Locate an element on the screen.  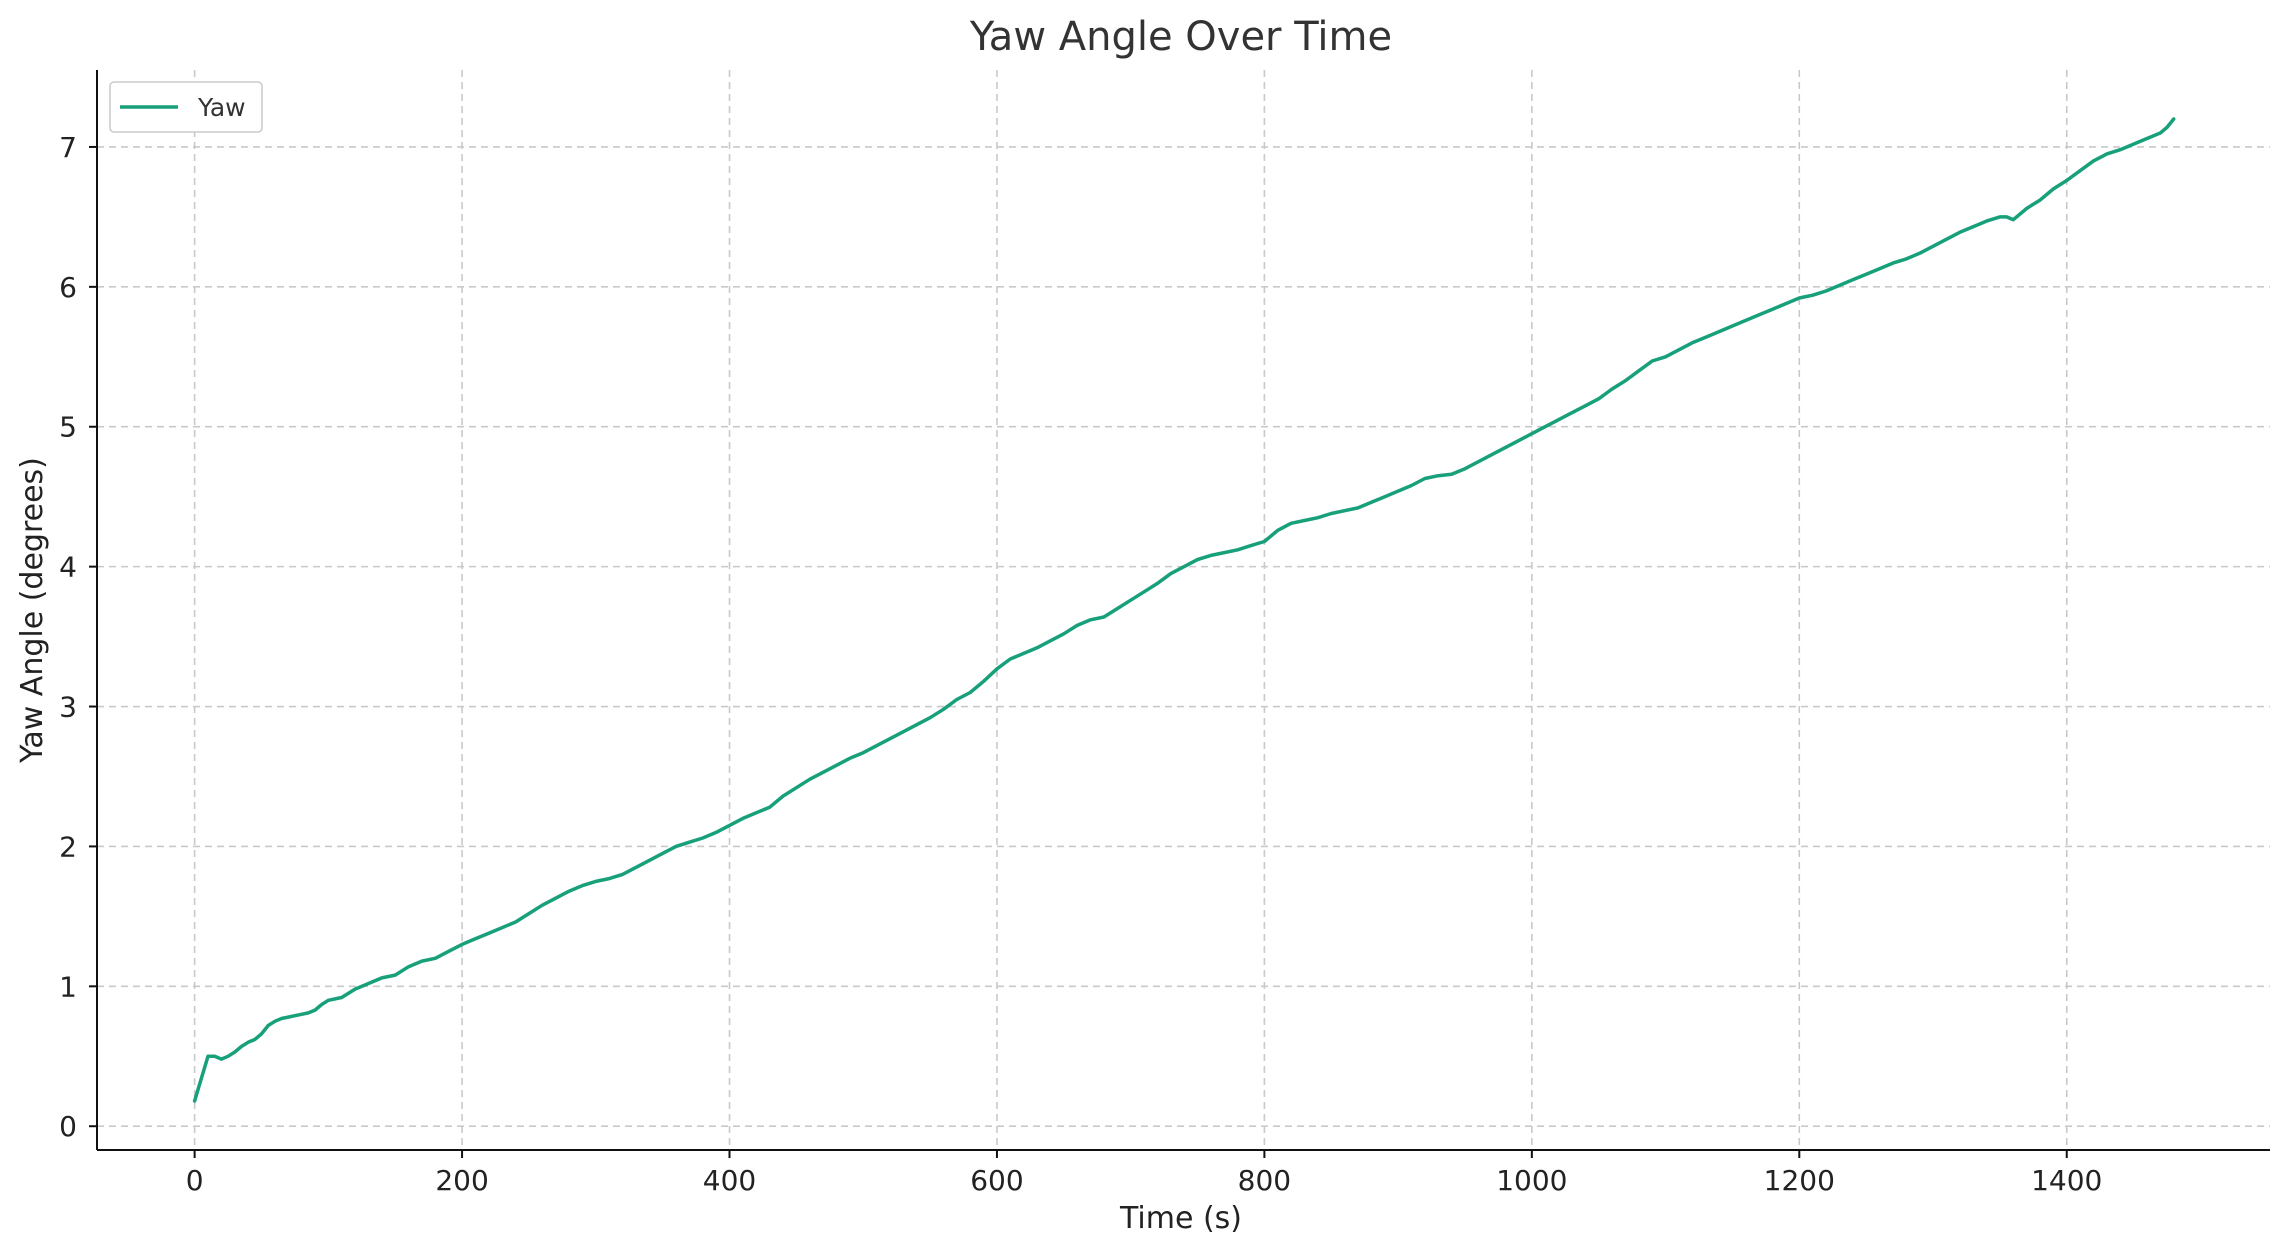
y-ticks: 0 1 2 3 4 5 6 7 is located at coordinates (78, 637).